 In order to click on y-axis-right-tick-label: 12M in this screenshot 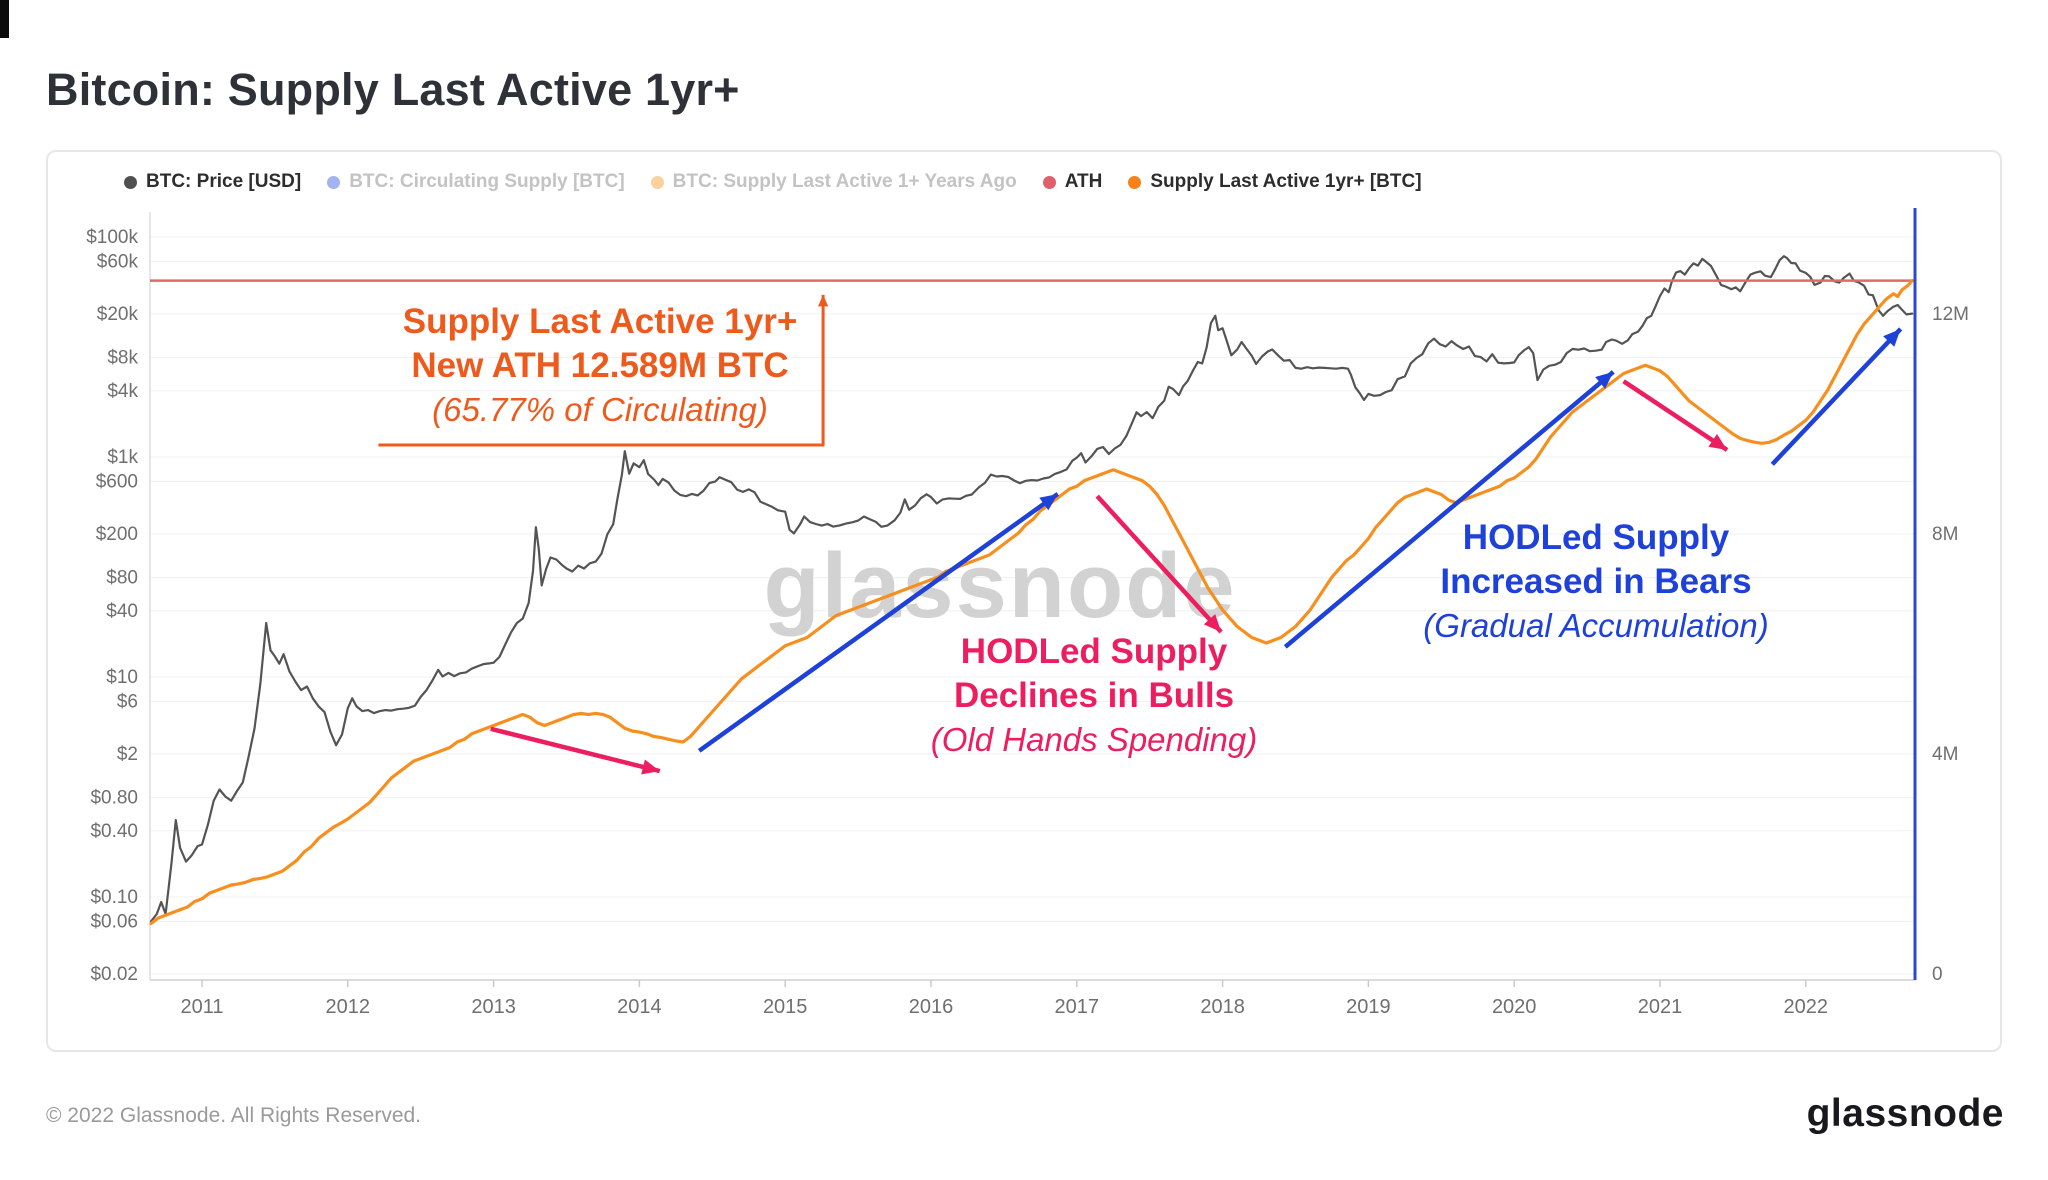, I will do `click(1950, 314)`.